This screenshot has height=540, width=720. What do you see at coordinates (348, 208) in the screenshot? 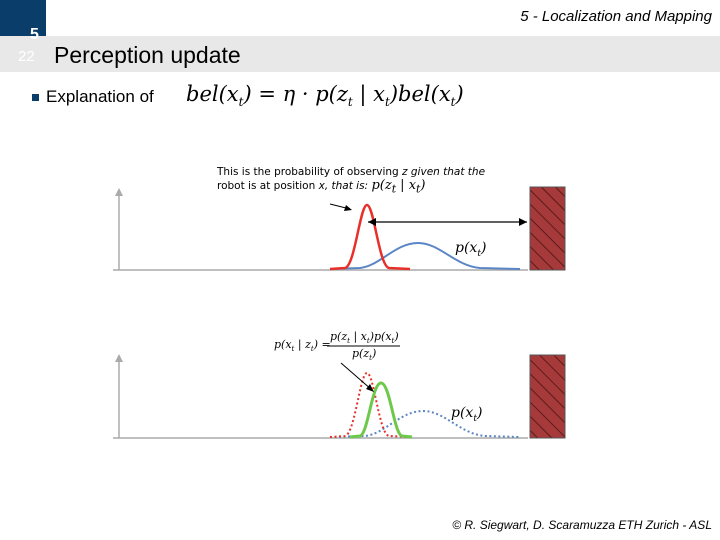
I see `note-pointer-arrow-head-icon` at bounding box center [348, 208].